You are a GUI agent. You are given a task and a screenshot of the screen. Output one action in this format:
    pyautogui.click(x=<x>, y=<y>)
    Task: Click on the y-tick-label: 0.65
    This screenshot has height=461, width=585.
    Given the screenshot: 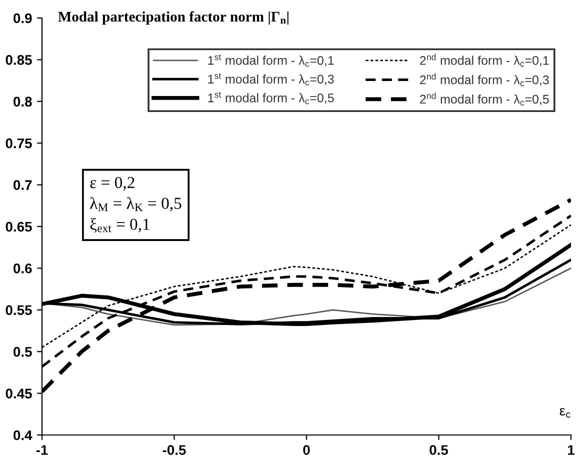 What is the action you would take?
    pyautogui.click(x=19, y=227)
    